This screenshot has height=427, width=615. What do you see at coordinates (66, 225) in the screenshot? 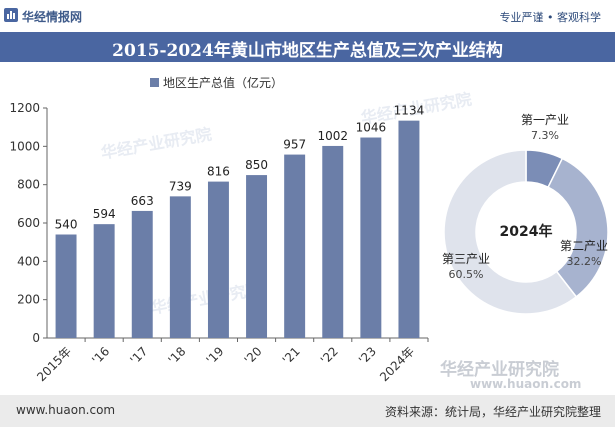
I see `bar-value-label: 540` at bounding box center [66, 225].